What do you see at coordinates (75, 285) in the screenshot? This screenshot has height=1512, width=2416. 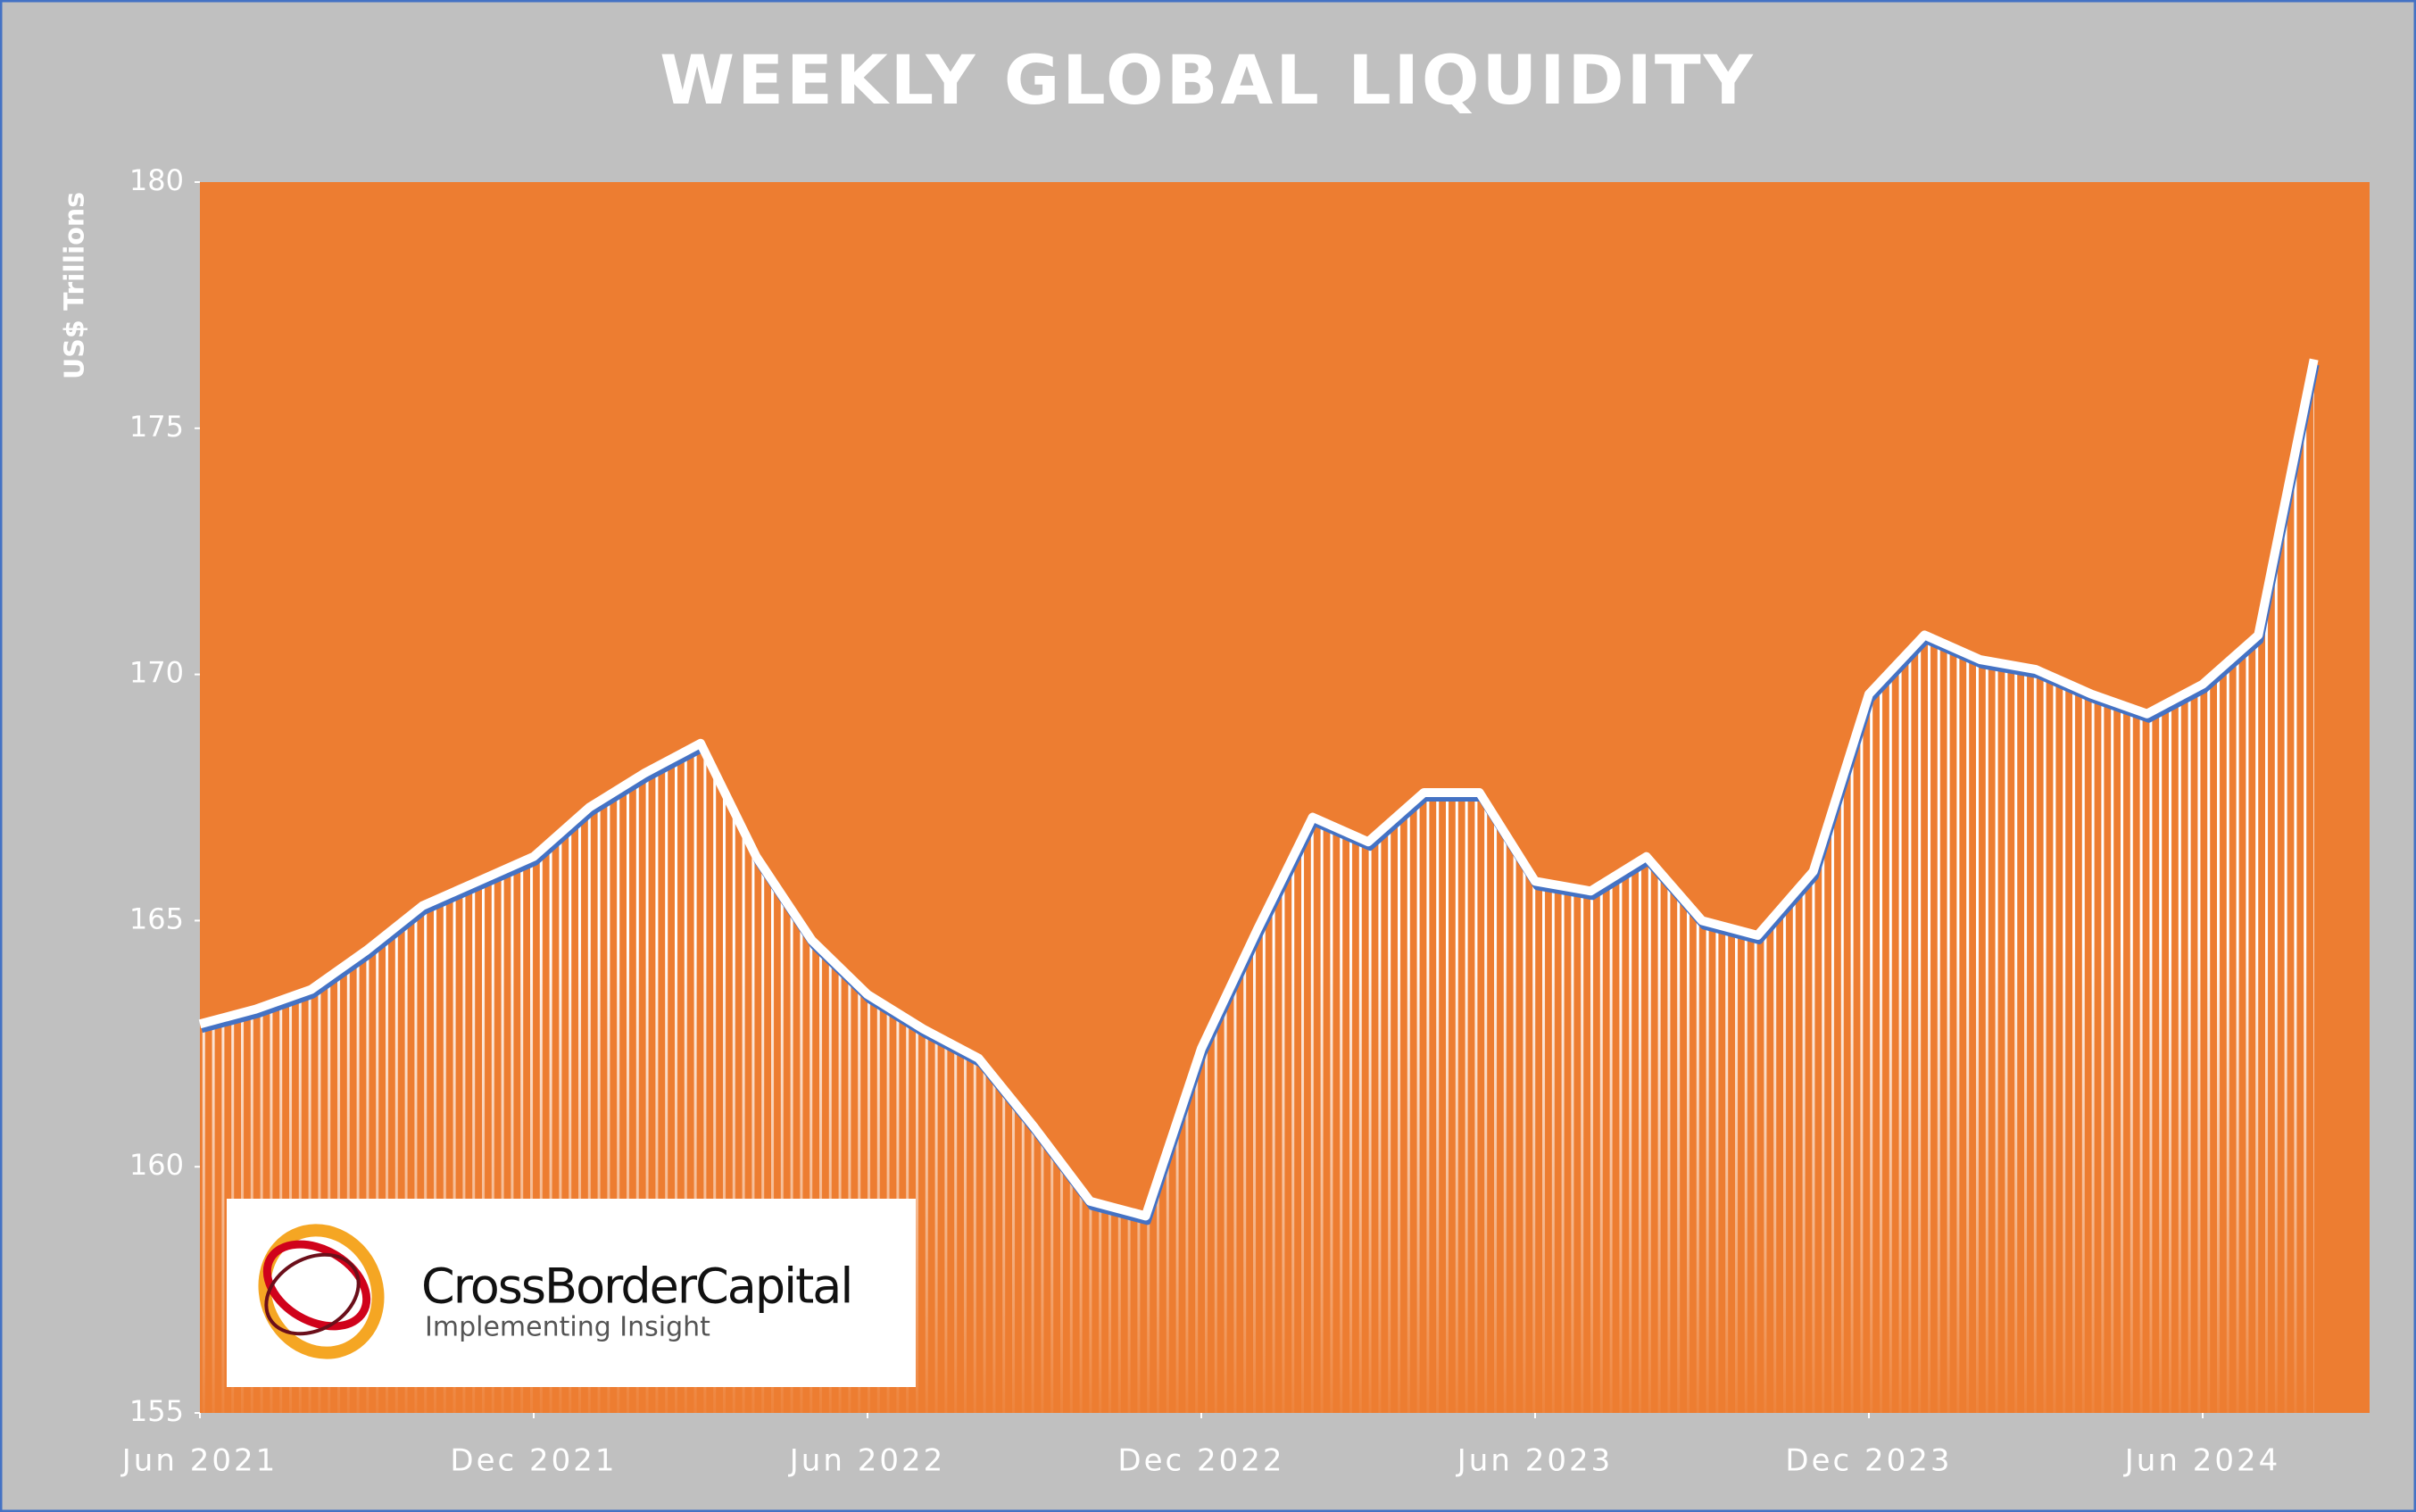 I see `y-axis-label: US$ Trillions` at bounding box center [75, 285].